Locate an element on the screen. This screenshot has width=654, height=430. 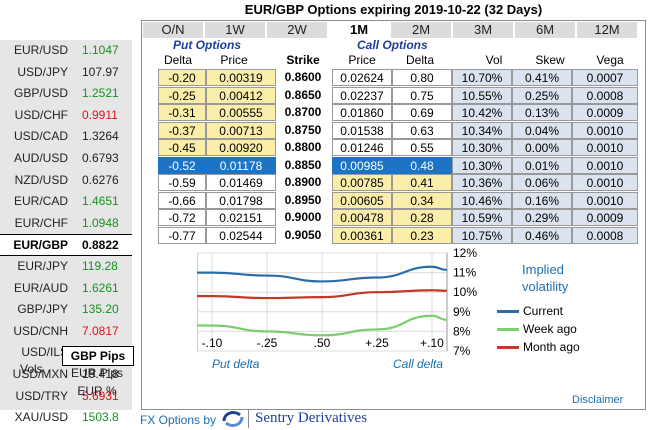
tab-2m: 2M is located at coordinates (421, 30).